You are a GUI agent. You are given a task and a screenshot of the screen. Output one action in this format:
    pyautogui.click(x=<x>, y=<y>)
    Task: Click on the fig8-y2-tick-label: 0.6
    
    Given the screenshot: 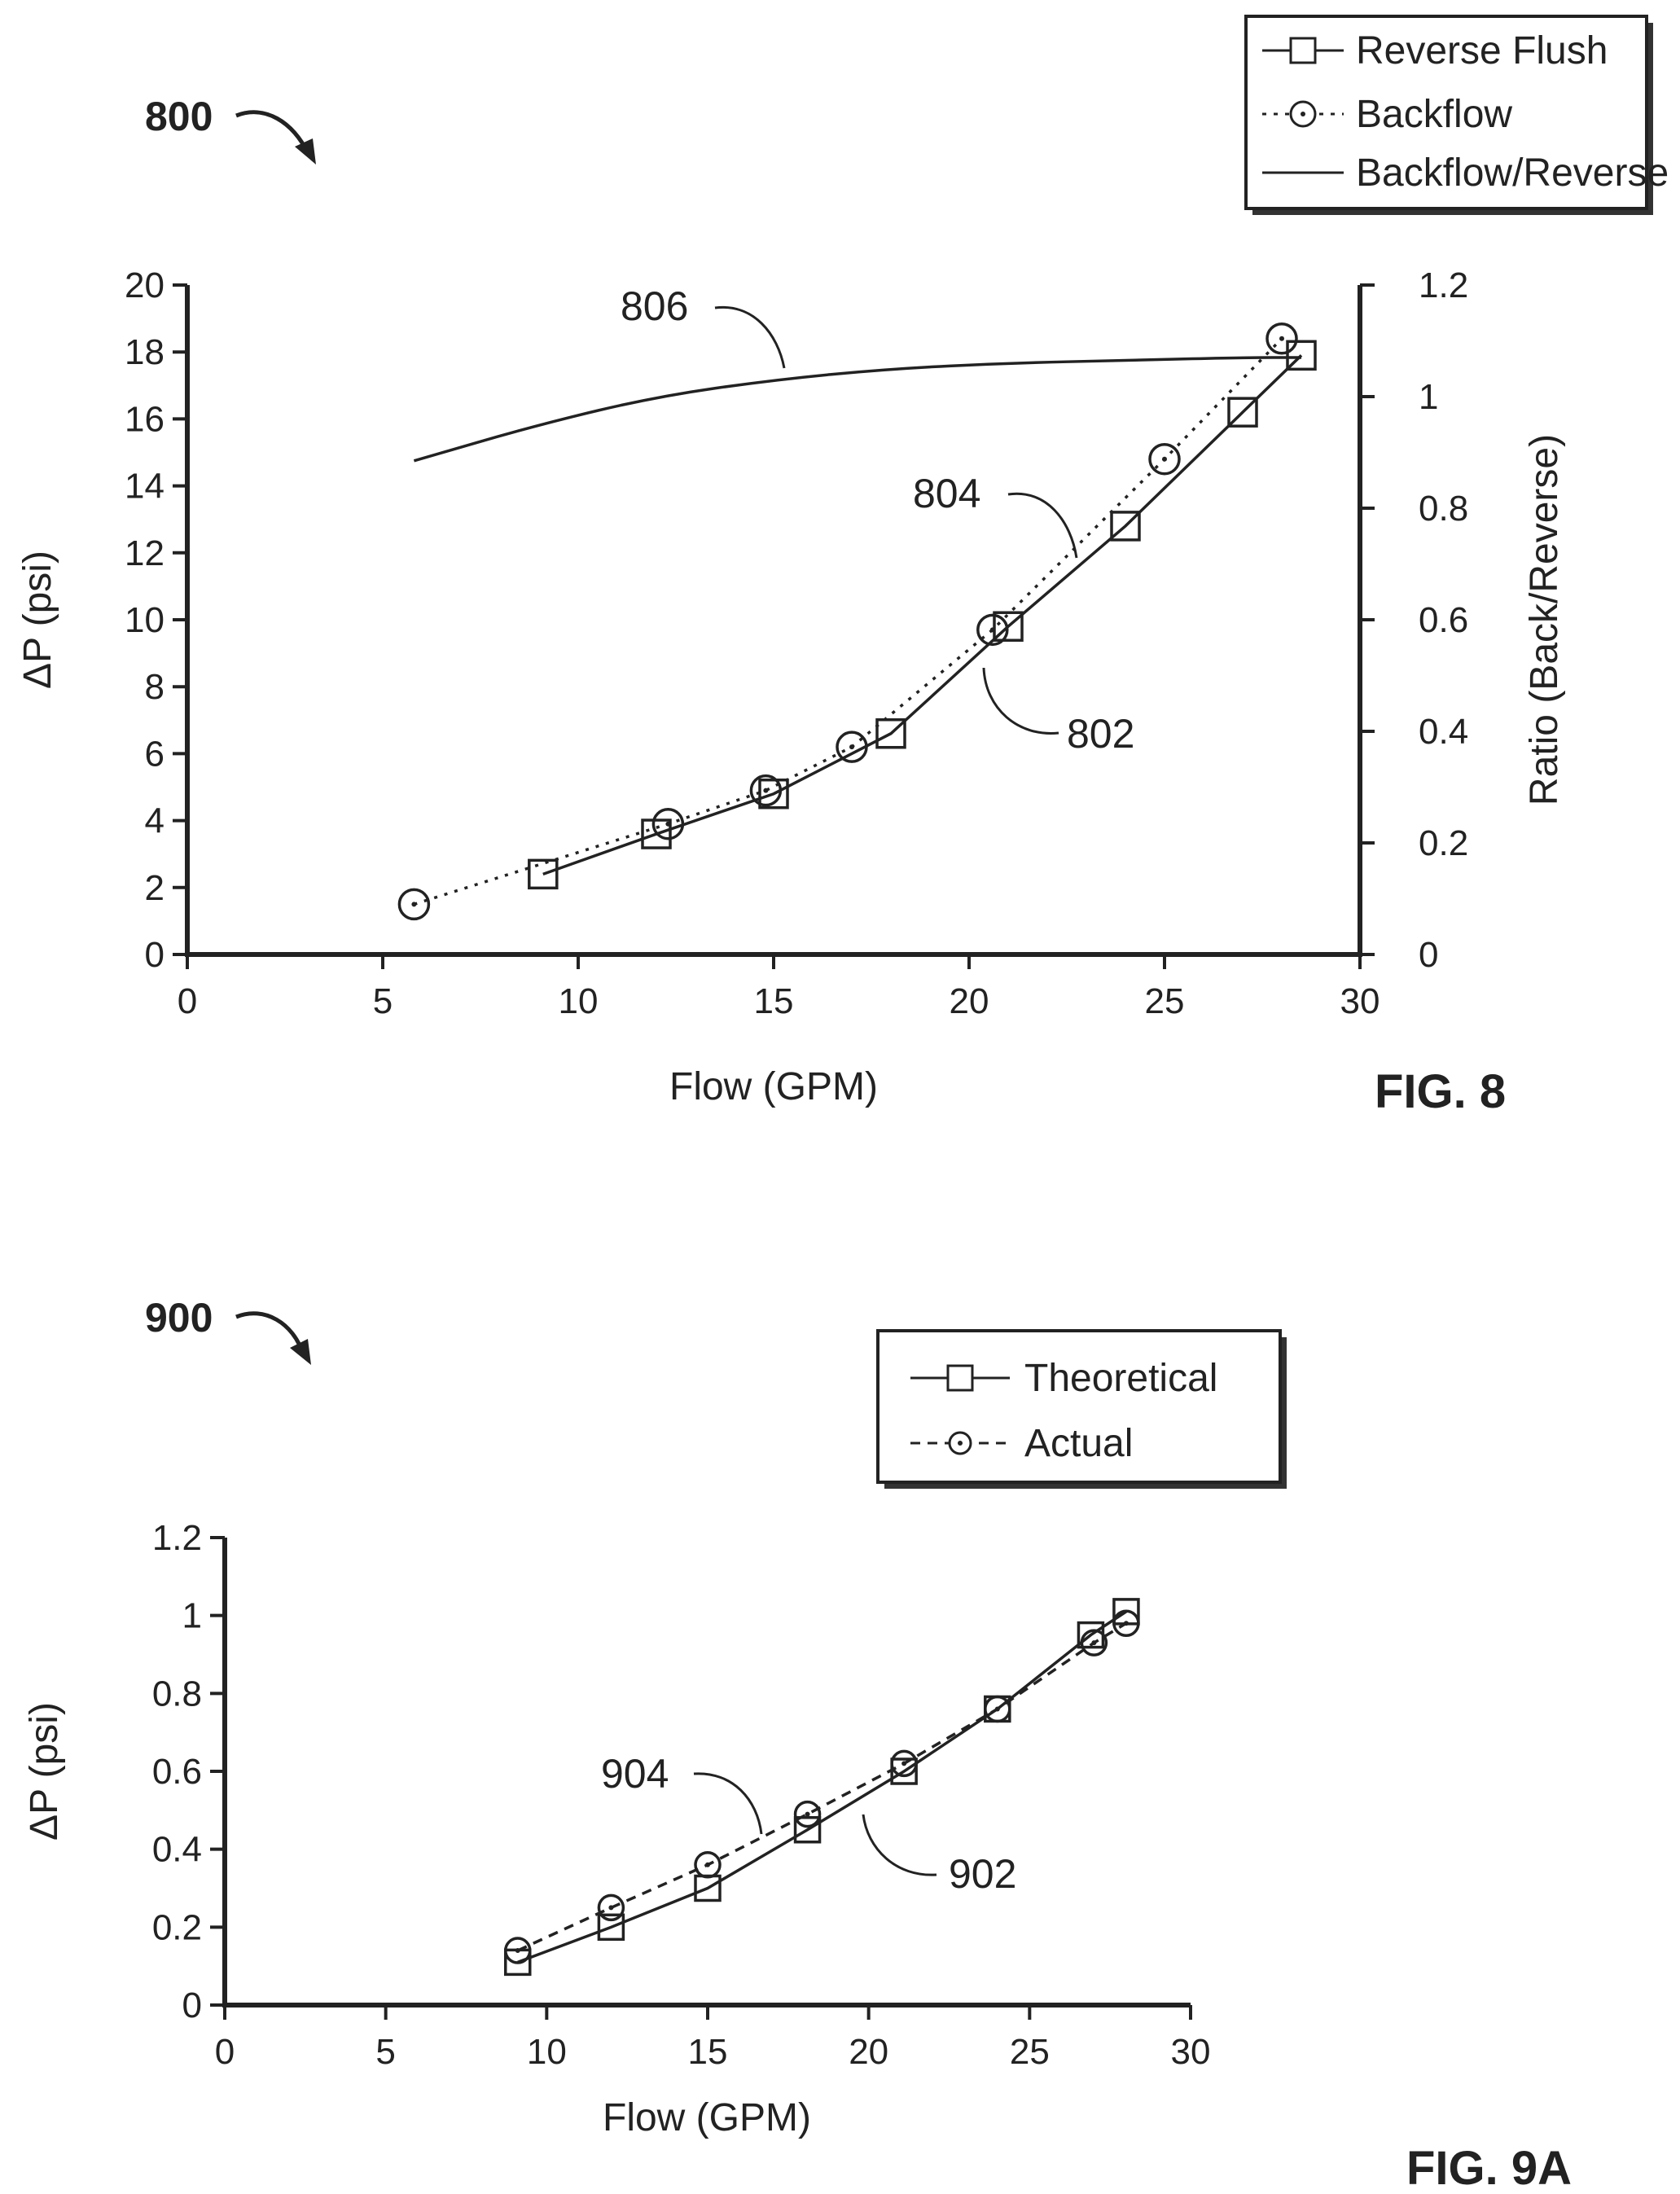 What is the action you would take?
    pyautogui.click(x=1443, y=620)
    